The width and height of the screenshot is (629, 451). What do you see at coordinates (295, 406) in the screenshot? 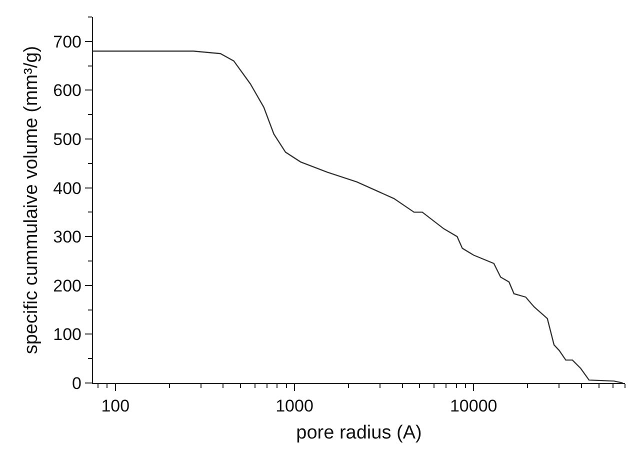
I see `x-tick-label: 1000` at bounding box center [295, 406].